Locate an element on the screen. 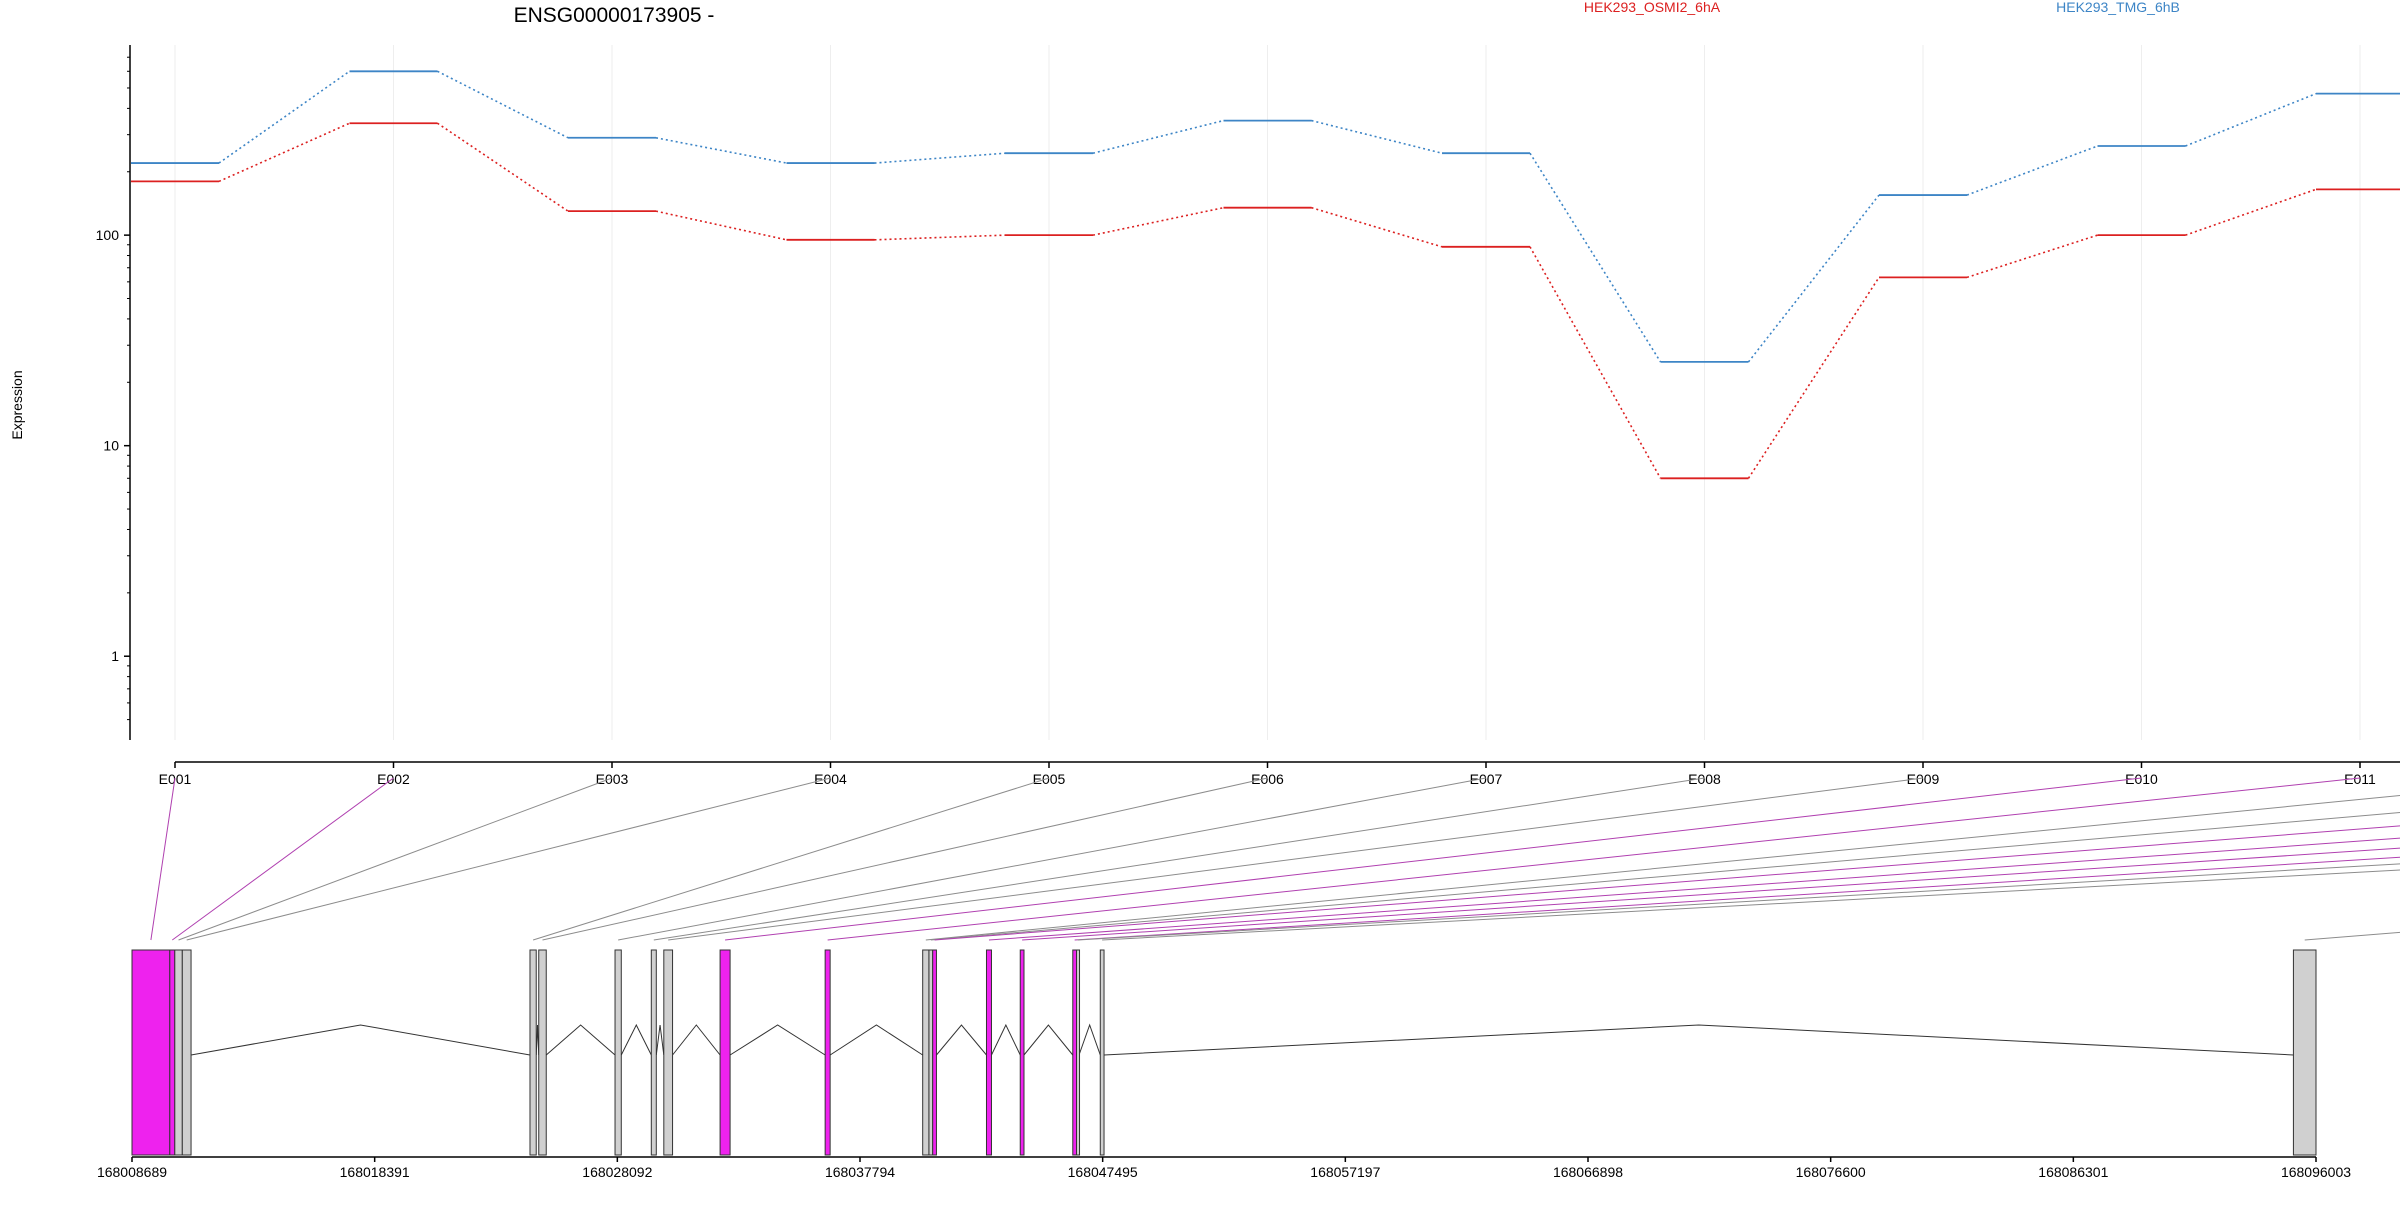  exon-e017 is located at coordinates (1075, 1052).